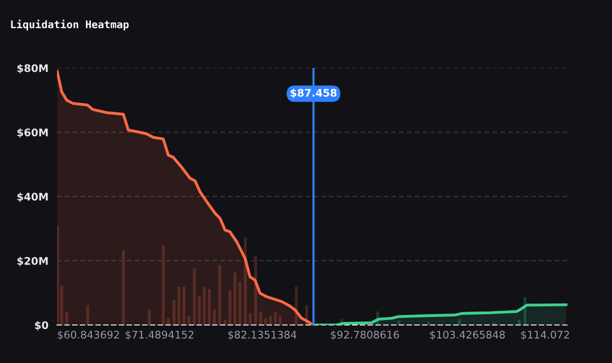 The image size is (612, 363). Describe the element at coordinates (32, 261) in the screenshot. I see `y-tick-label: $20M` at that location.